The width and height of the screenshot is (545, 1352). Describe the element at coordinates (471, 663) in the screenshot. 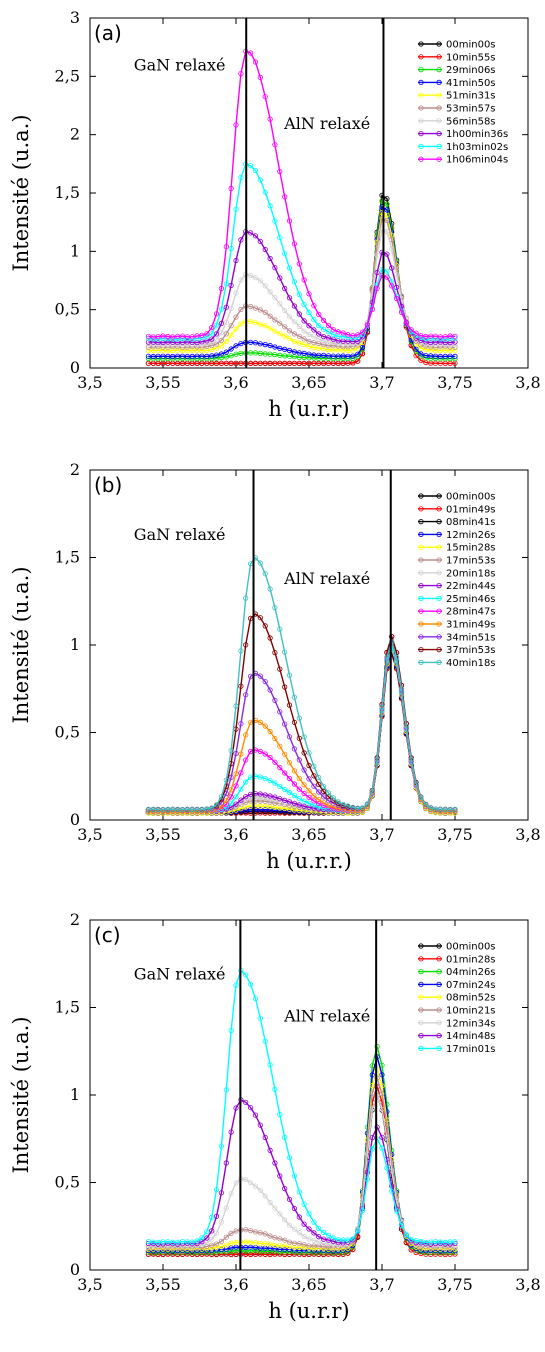

I see `legend-label: 40min18s` at that location.